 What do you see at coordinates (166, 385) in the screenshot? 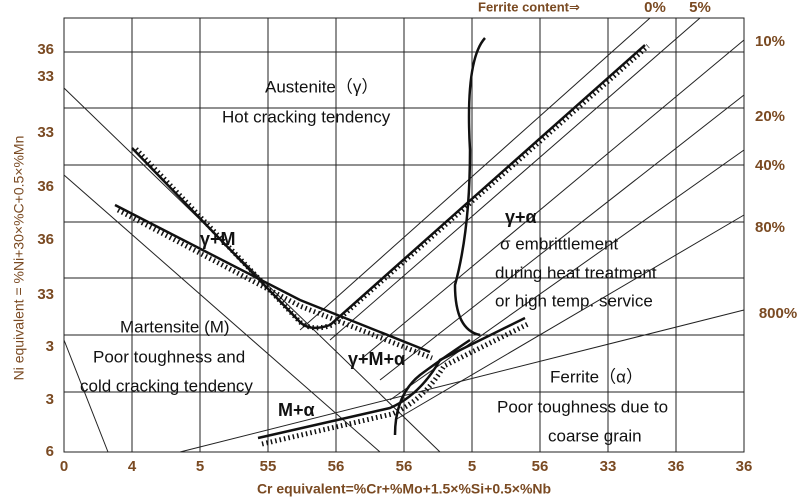
I see `region-label: cold cracking tendency` at bounding box center [166, 385].